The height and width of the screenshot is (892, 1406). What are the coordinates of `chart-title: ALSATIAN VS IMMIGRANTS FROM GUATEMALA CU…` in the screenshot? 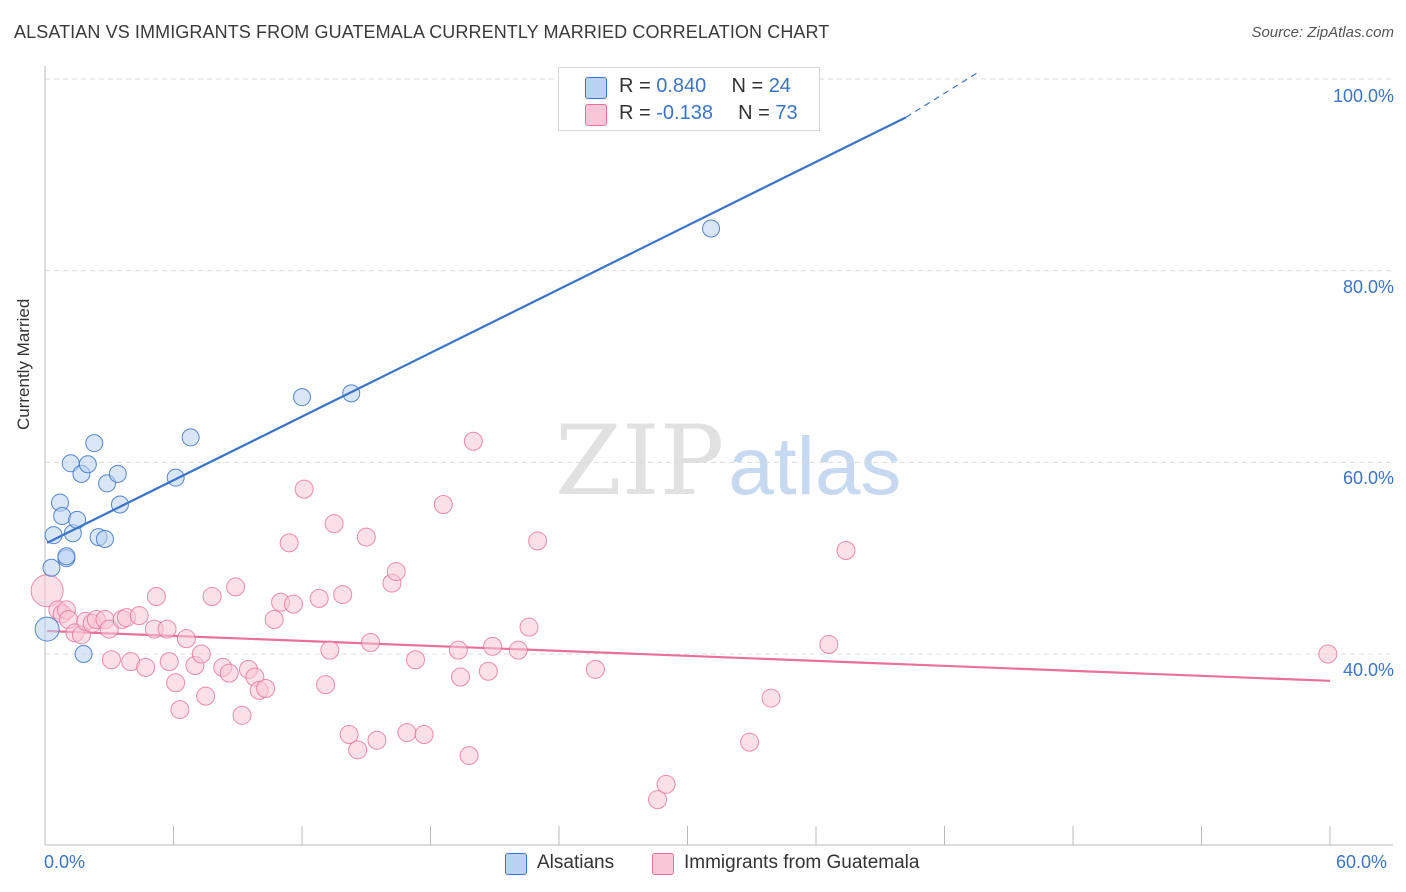 It's located at (422, 32).